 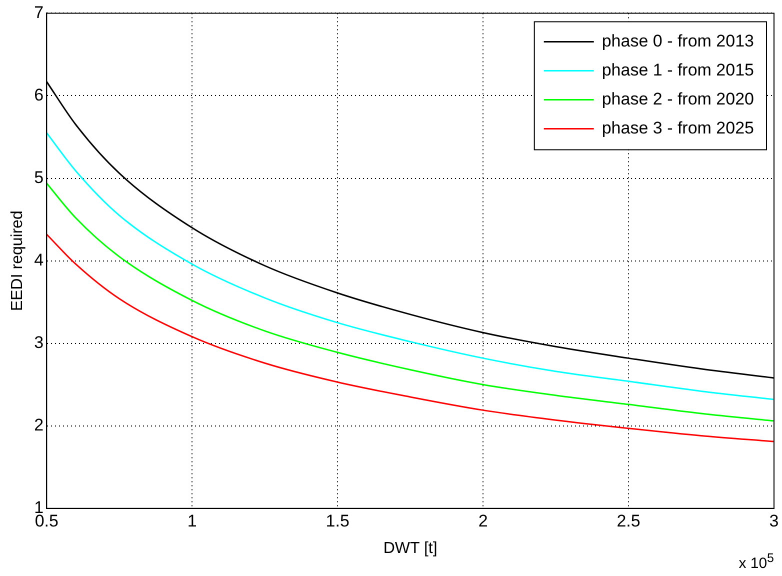 I want to click on y-tick-label: 5, so click(x=39, y=177).